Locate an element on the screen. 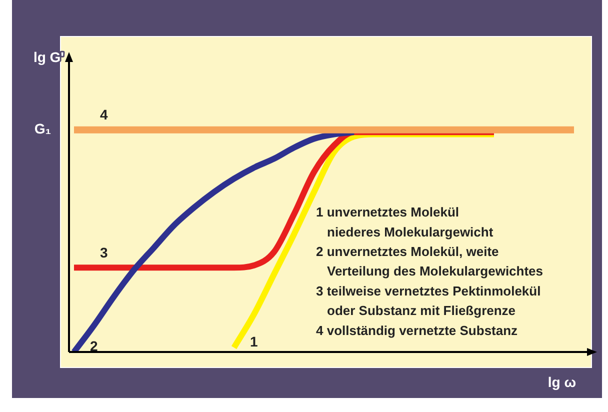 This screenshot has height=412, width=608. annotation: 3 teilweise vernetztes Pektinmolekül oder Substanz mit Fließgrenze is located at coordinates (428, 300).